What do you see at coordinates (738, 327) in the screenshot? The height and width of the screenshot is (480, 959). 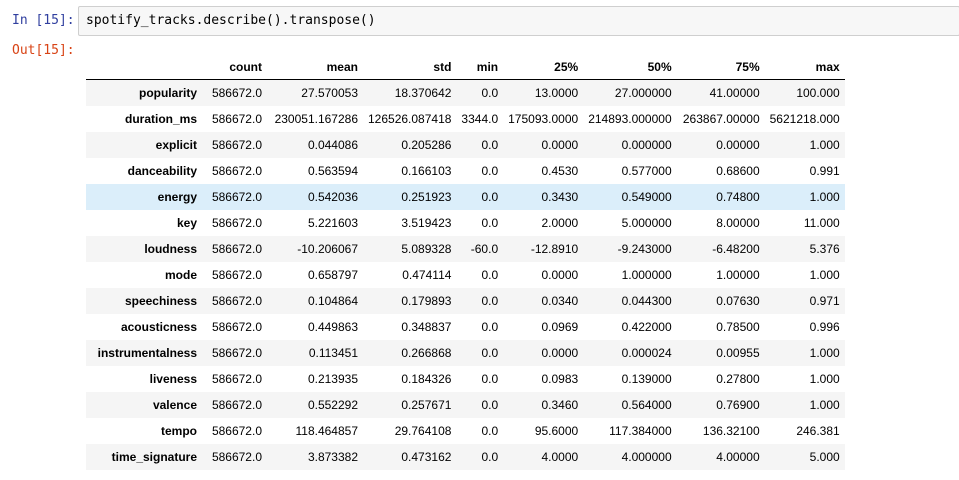 I see `table-cell: 0.78500` at bounding box center [738, 327].